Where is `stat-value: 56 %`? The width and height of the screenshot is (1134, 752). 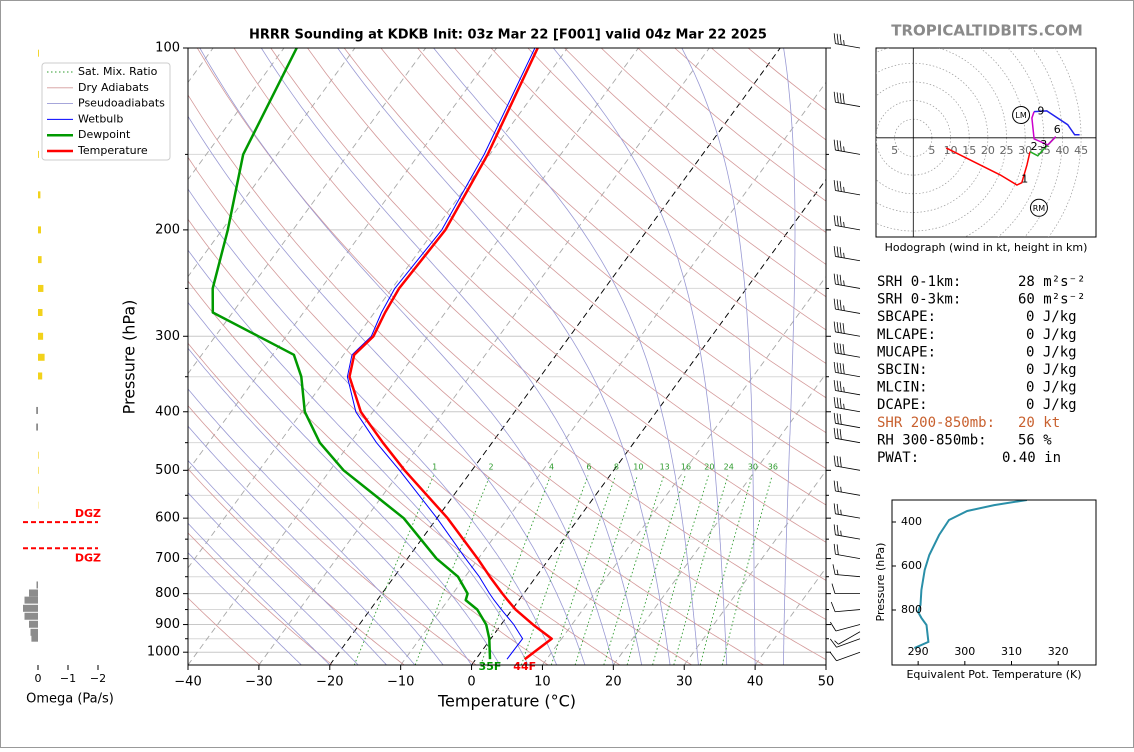
stat-value: 56 % is located at coordinates (1035, 440).